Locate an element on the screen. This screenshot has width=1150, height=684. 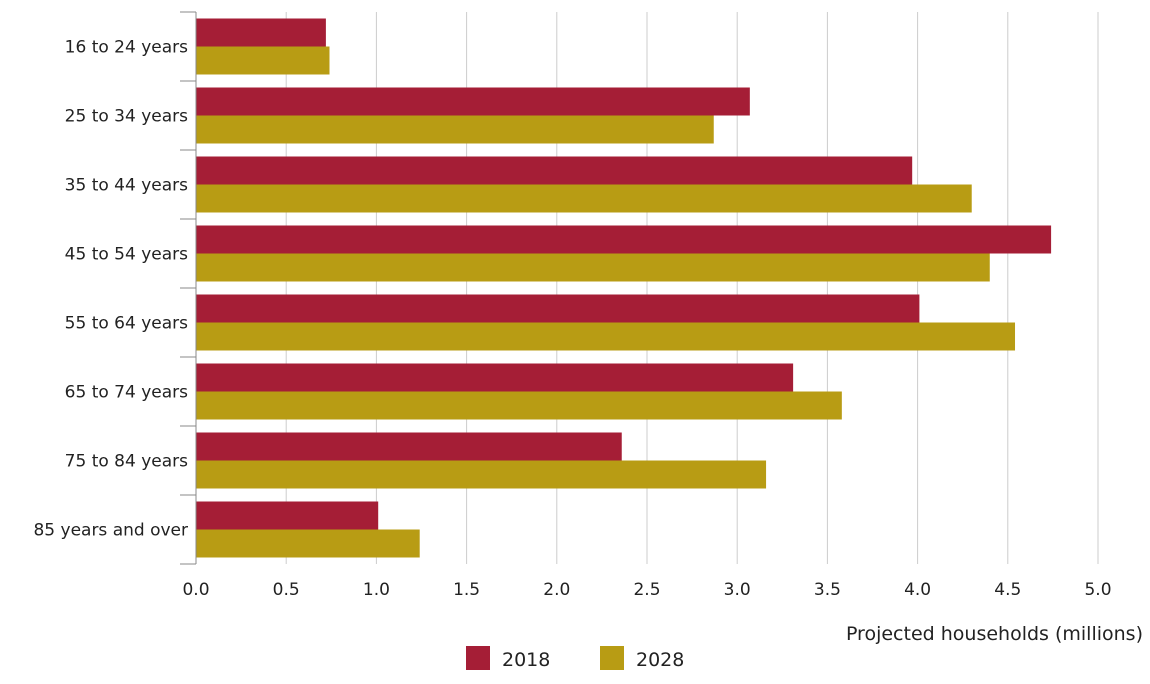
y-tick-label: 16 to 24 years is located at coordinates (126, 48).